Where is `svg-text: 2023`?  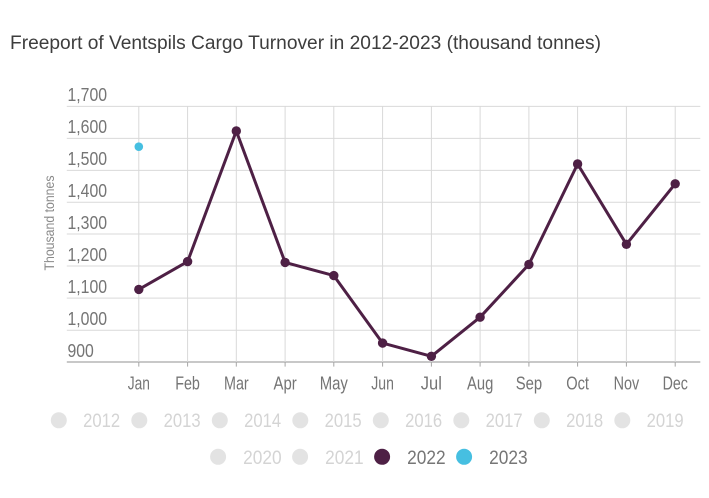
svg-text: 2023 is located at coordinates (508, 458).